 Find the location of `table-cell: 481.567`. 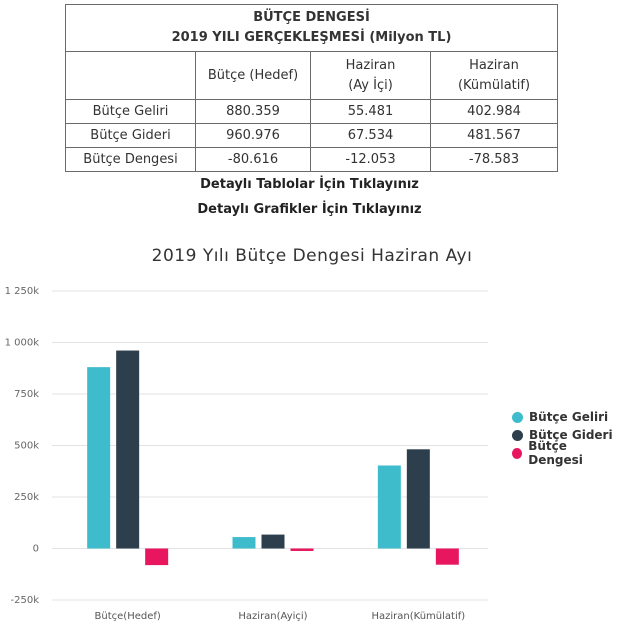

table-cell: 481.567 is located at coordinates (494, 135).